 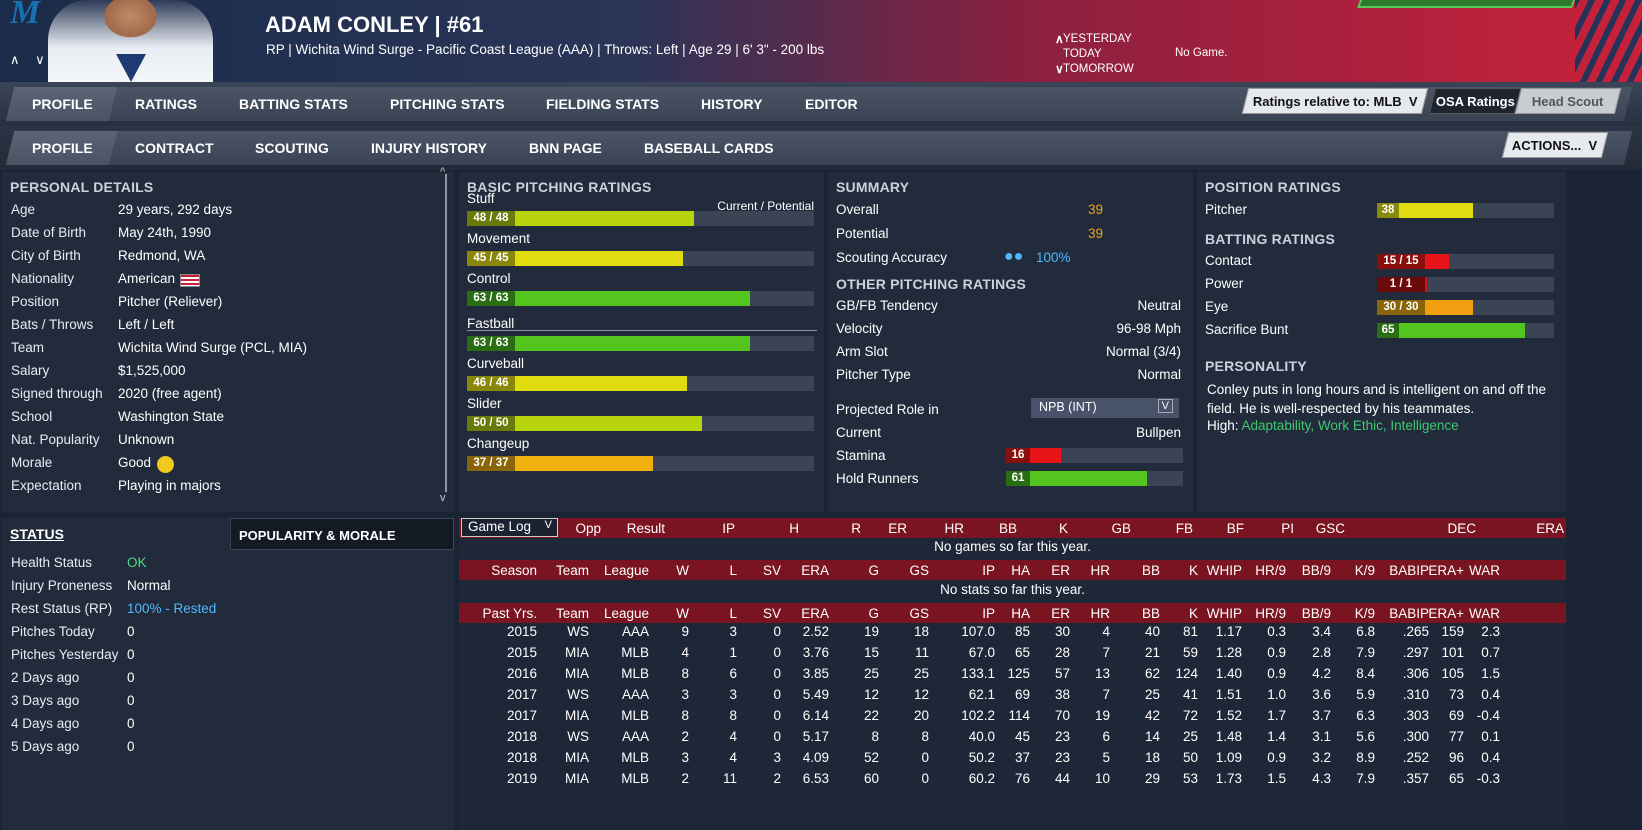 What do you see at coordinates (732, 104) in the screenshot?
I see `tab-history: HISTORY` at bounding box center [732, 104].